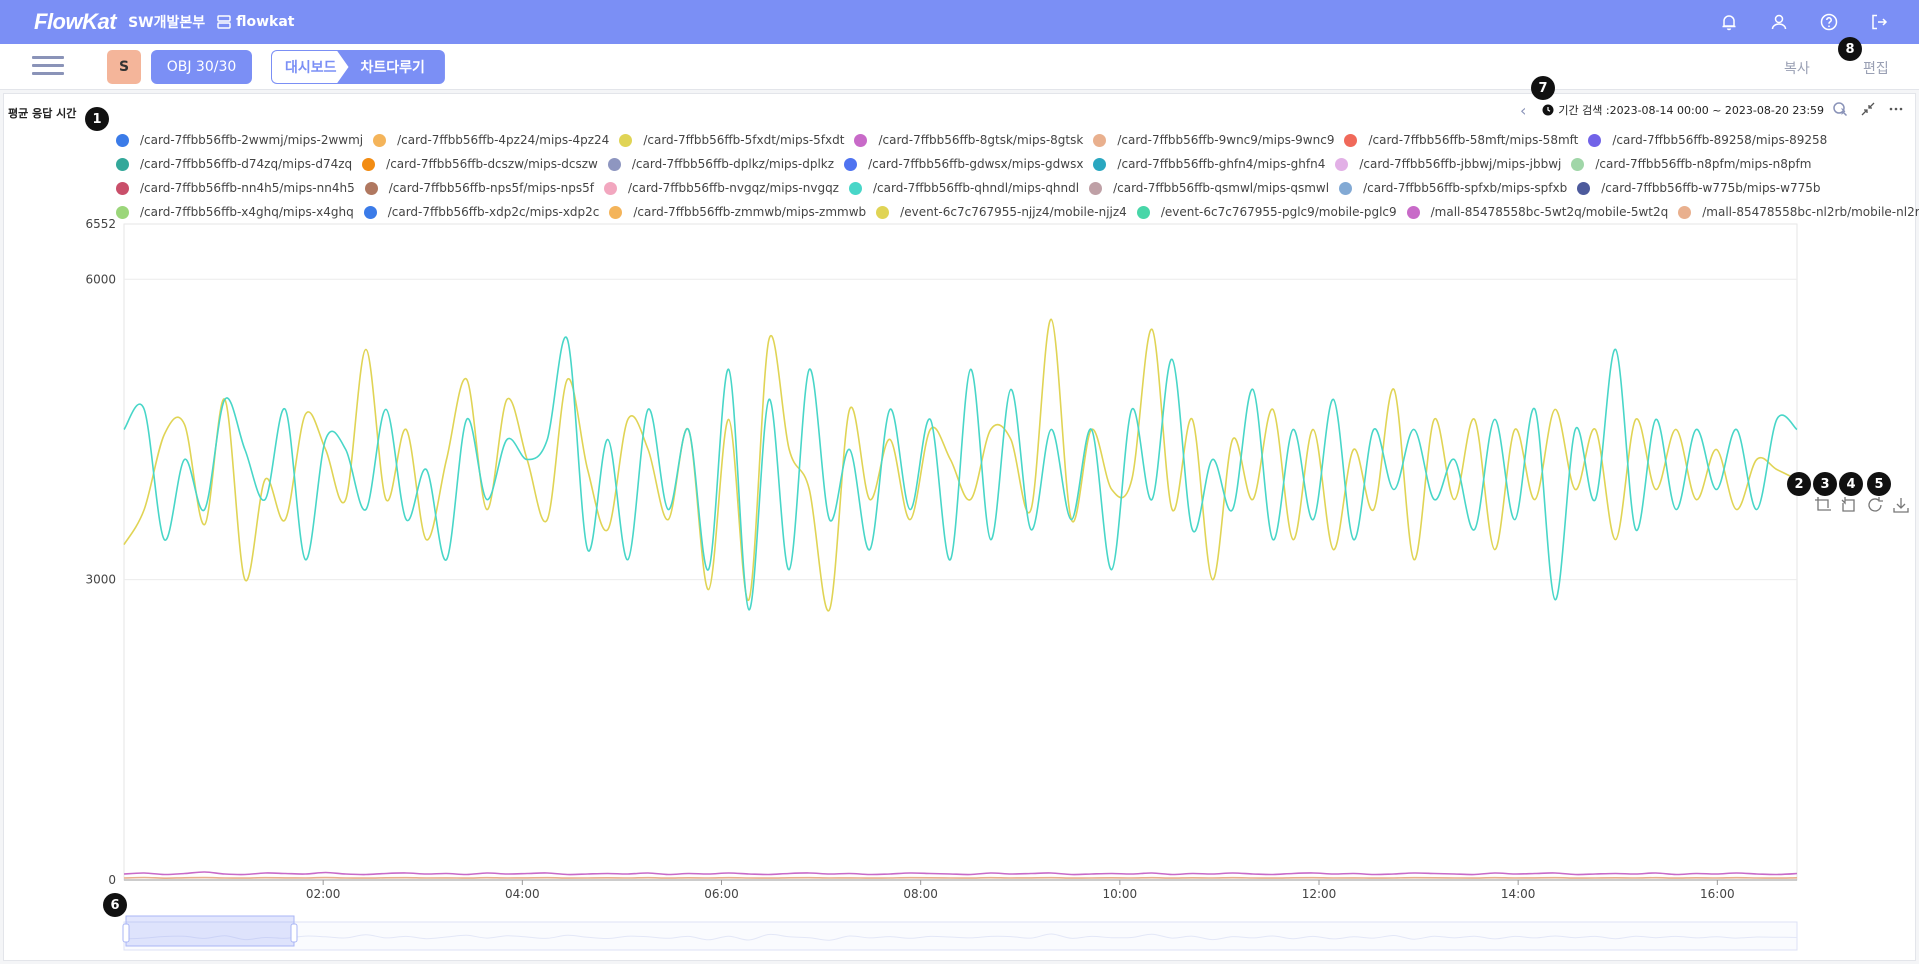 This screenshot has height=964, width=1919. Describe the element at coordinates (1523, 110) in the screenshot. I see `prev-range-icon: ‹` at that location.